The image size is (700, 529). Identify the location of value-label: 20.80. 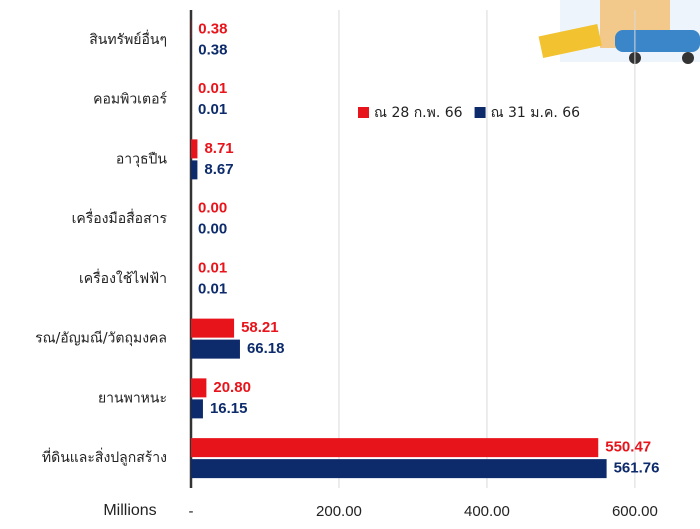
(232, 387).